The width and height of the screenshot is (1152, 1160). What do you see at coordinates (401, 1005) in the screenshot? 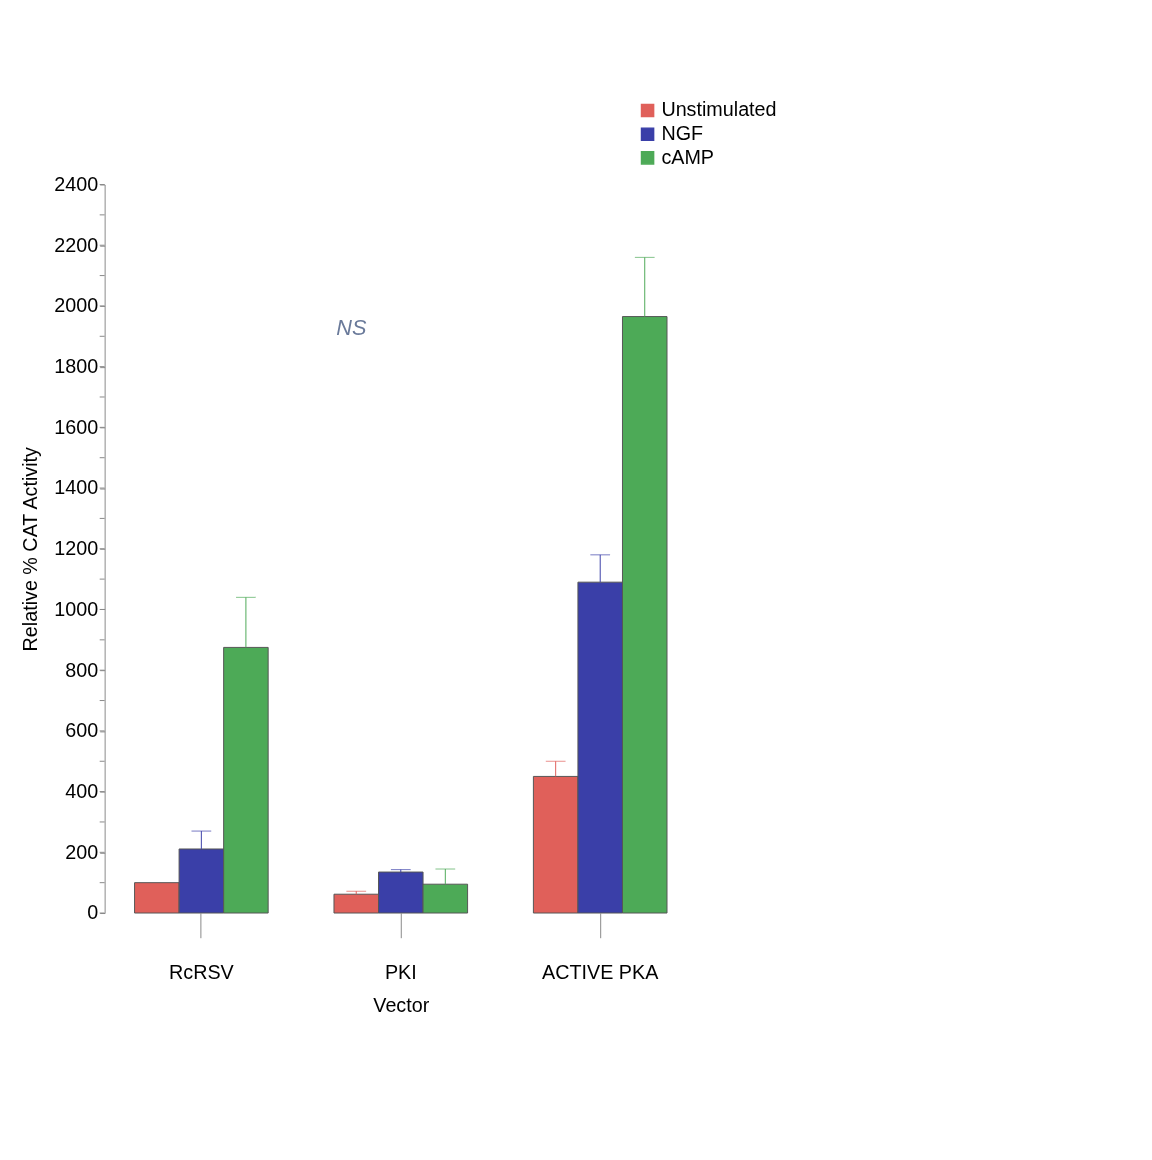
I see `x-axis-title: Vector` at bounding box center [401, 1005].